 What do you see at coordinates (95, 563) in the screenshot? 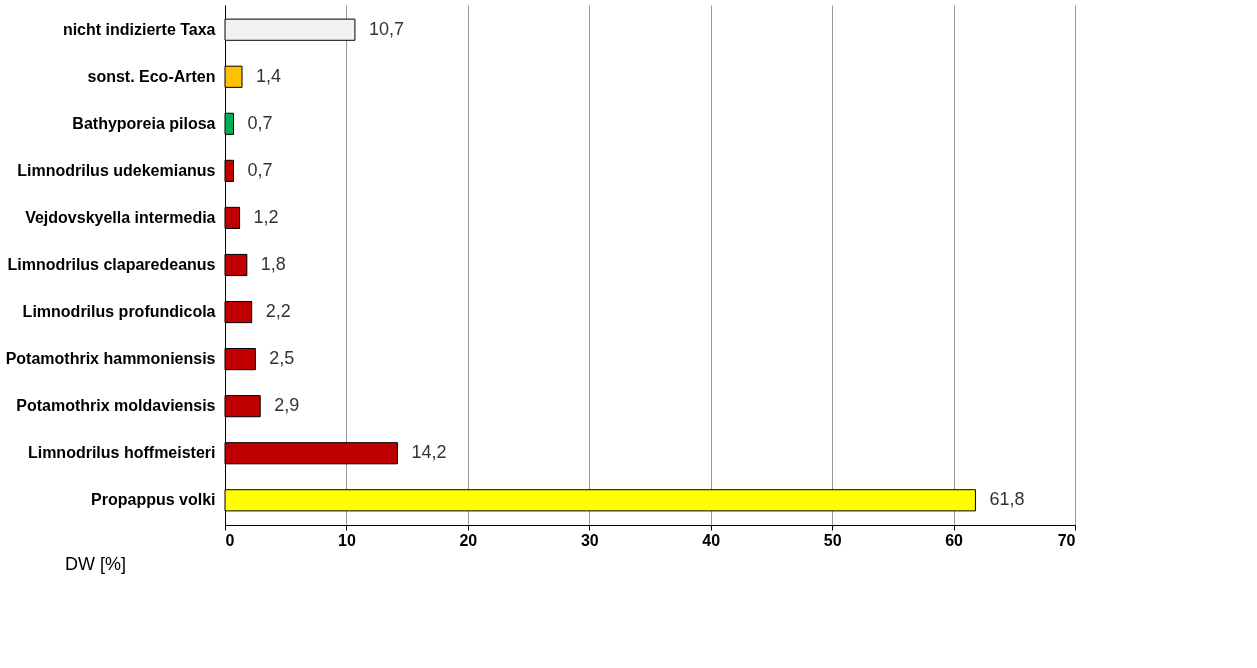
I see `x-axis-title: DW [%]` at bounding box center [95, 563].